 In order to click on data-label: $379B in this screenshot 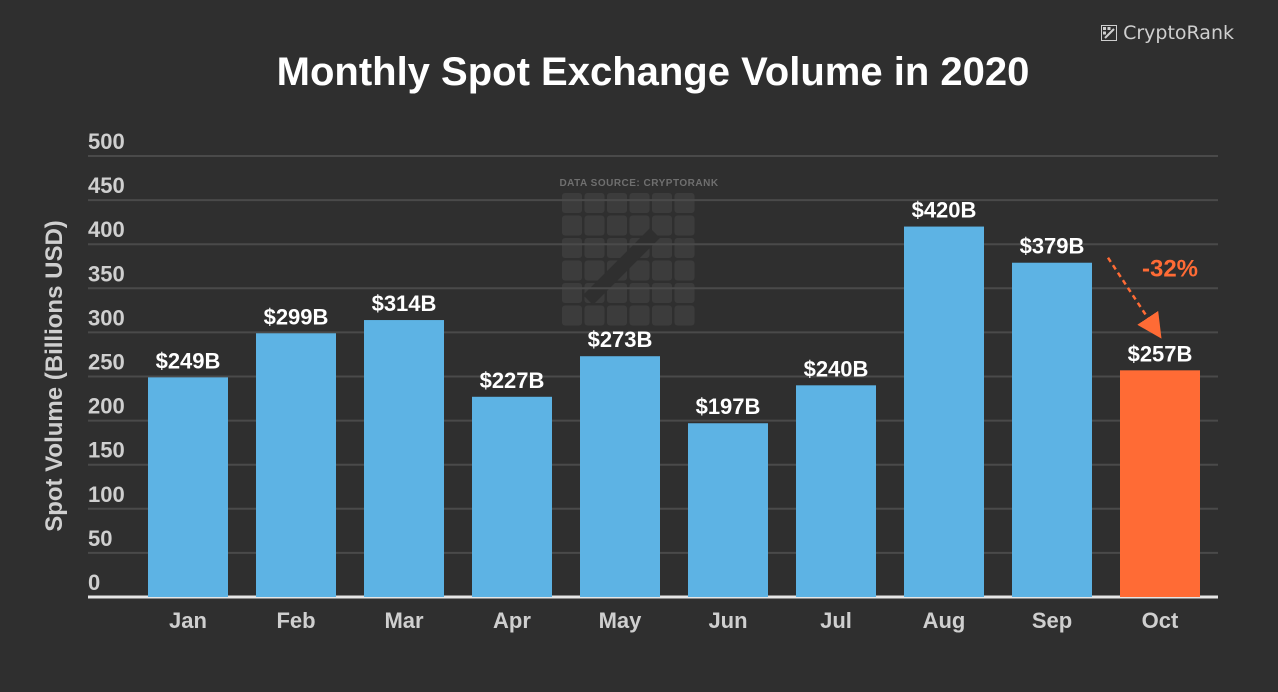, I will do `click(1052, 246)`.